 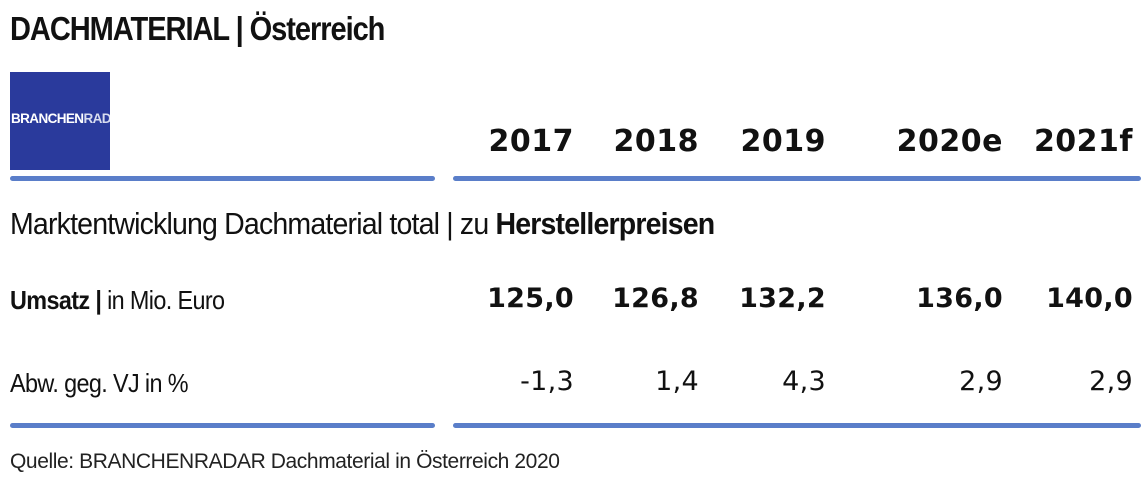 I want to click on year-header-2017: 2017, so click(x=531, y=141).